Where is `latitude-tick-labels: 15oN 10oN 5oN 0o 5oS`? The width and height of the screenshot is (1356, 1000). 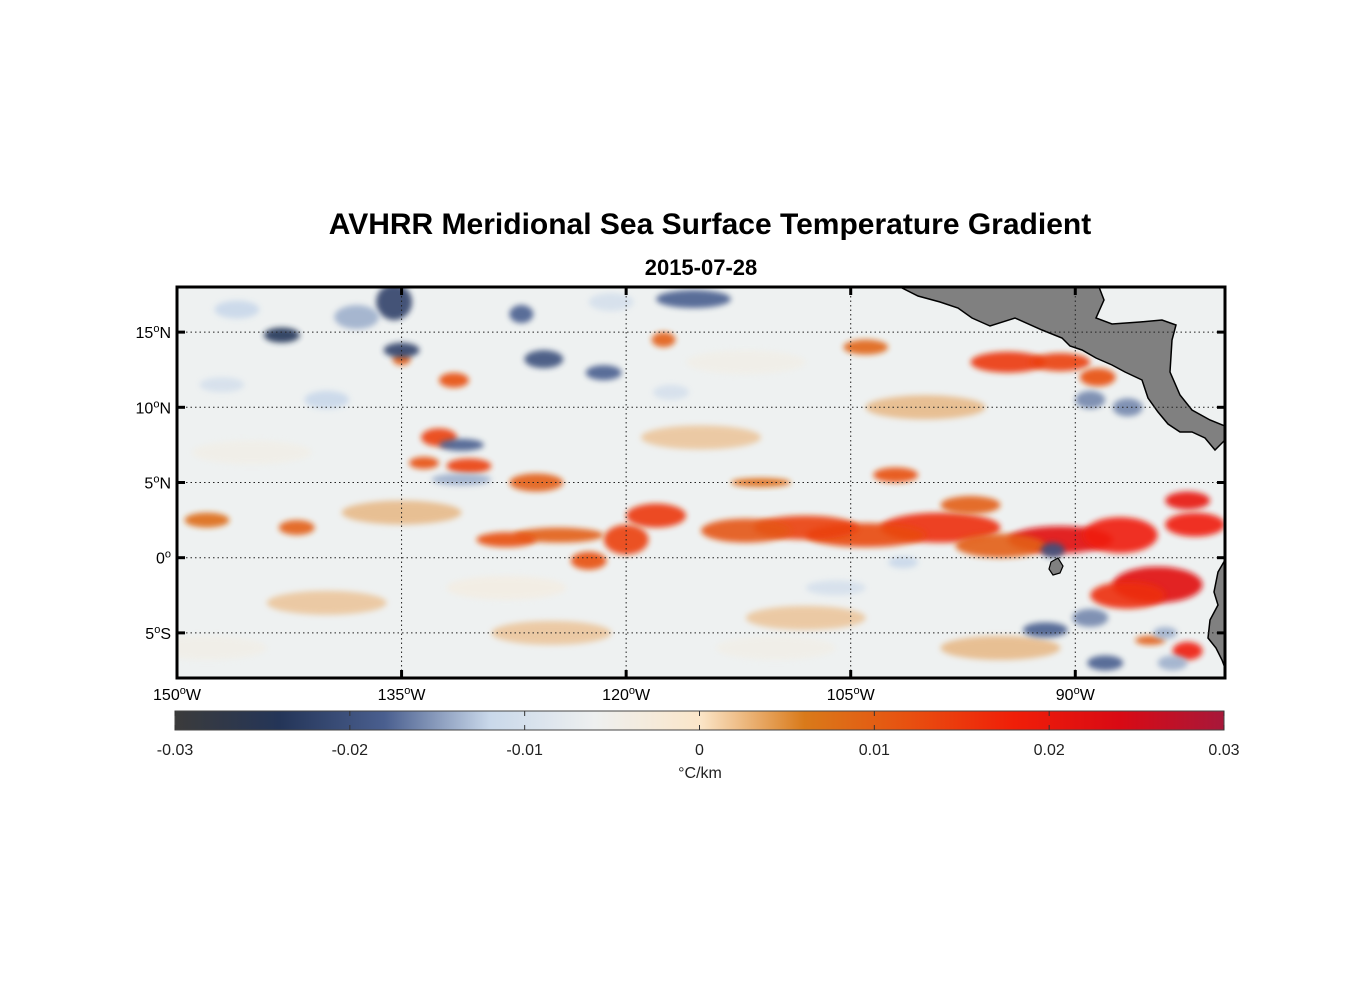
latitude-tick-labels: 15oN 10oN 5oN 0o 5oS is located at coordinates (153, 483).